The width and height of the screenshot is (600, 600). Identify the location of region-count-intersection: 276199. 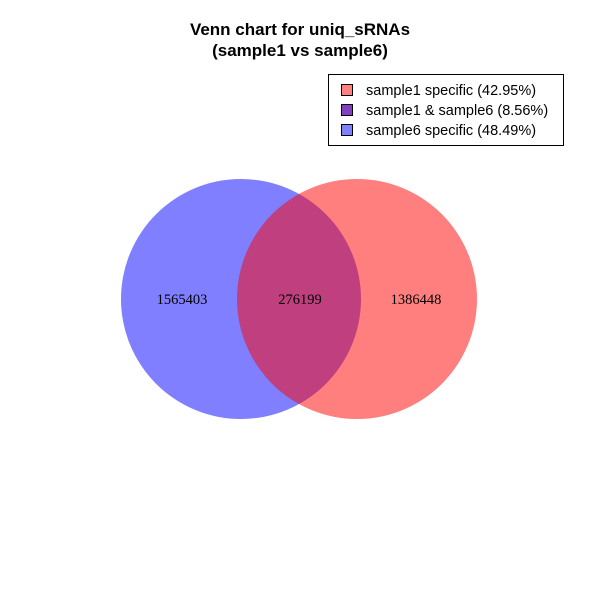
(300, 300).